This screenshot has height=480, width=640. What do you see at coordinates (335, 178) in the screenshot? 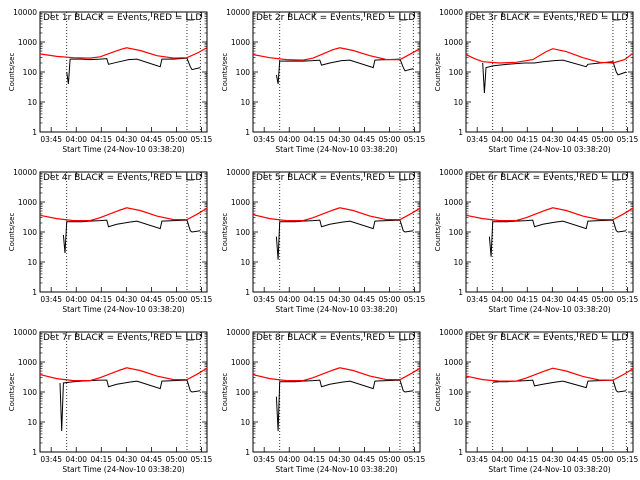
I see `chart-title: Det 5r BLACK = Events, RED = LLD` at bounding box center [335, 178].